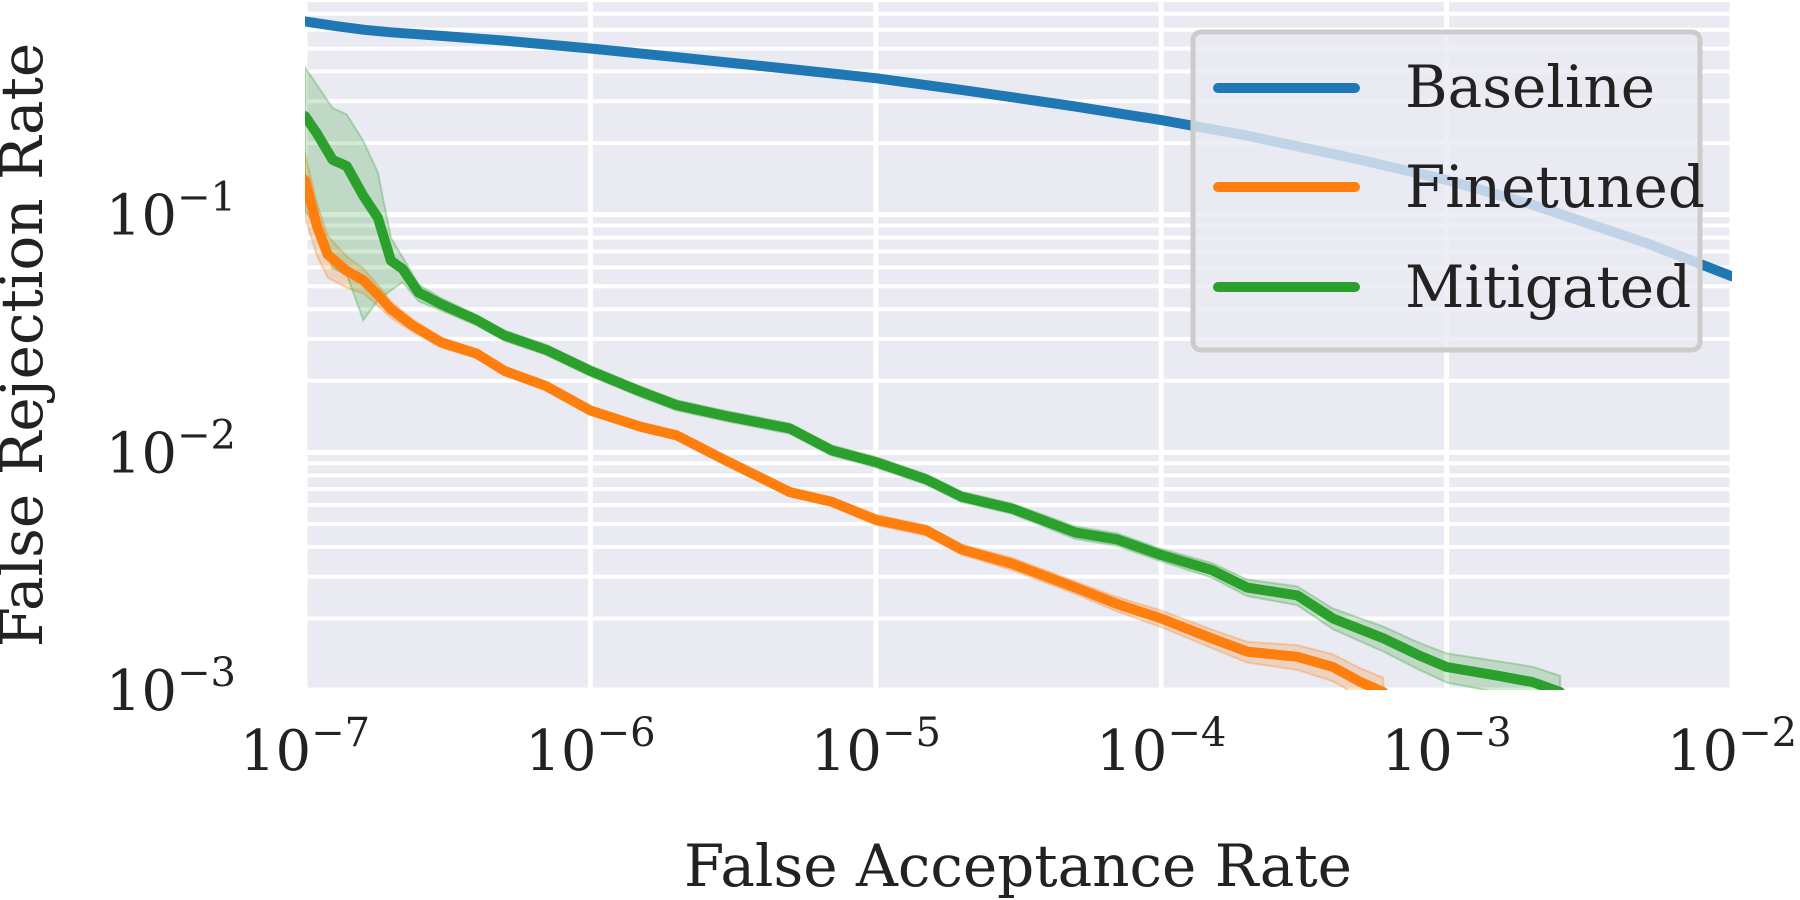  Describe the element at coordinates (1732, 747) in the screenshot. I see `x-tick-label: 10⁻²` at that location.